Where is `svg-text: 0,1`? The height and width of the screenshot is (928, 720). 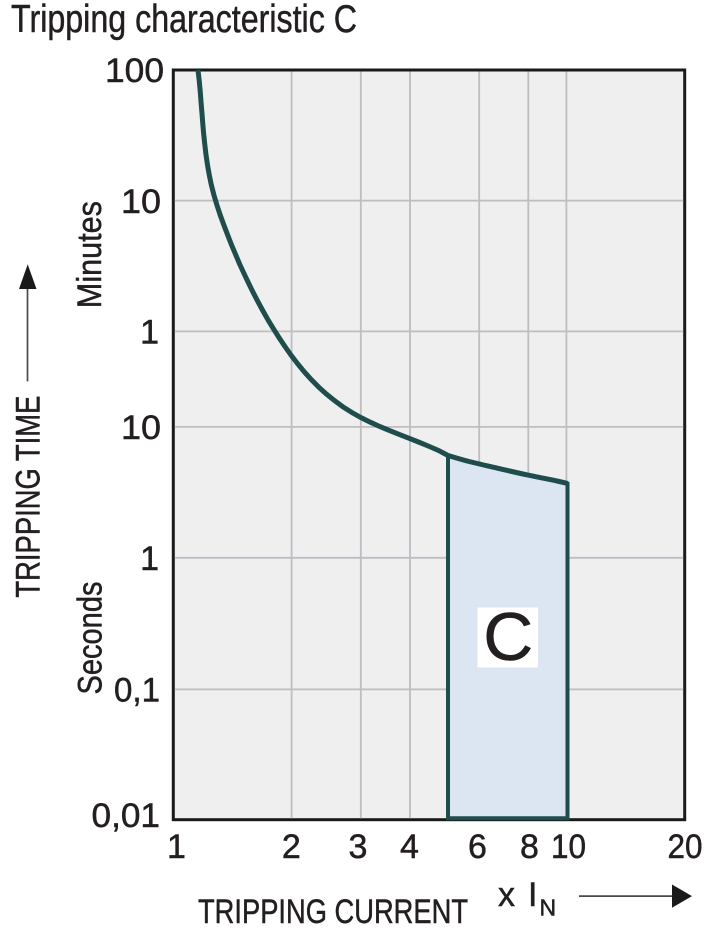 svg-text: 0,1 is located at coordinates (137, 691).